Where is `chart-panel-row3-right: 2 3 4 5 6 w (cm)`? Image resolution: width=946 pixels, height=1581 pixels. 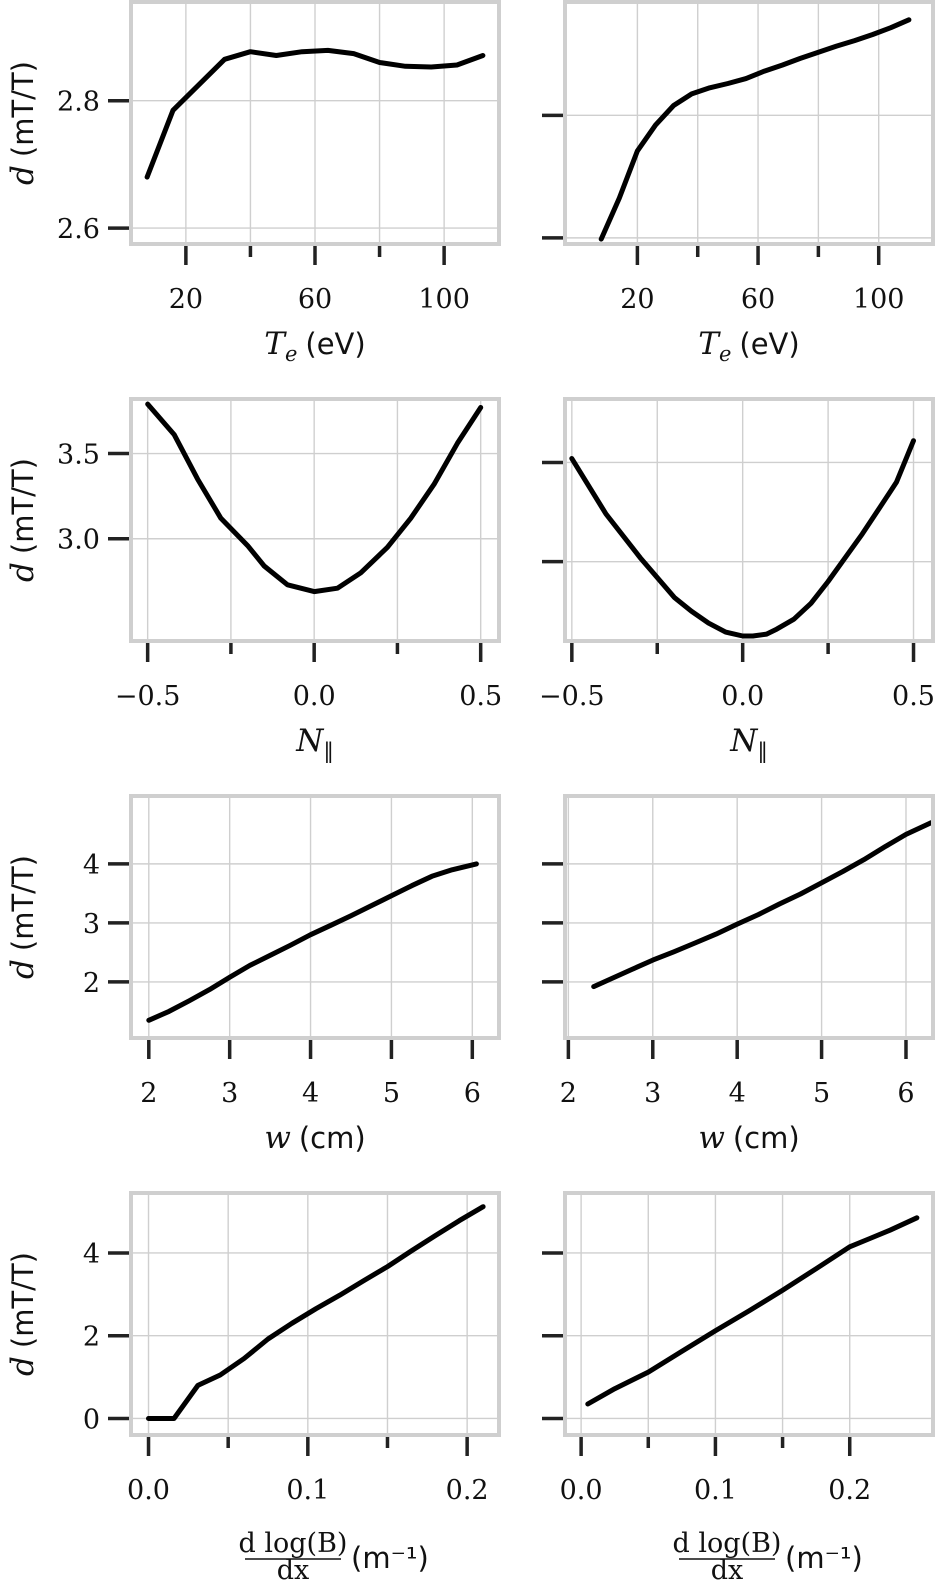 chart-panel-row3-right: 2 3 4 5 6 w (cm) is located at coordinates (738, 975).